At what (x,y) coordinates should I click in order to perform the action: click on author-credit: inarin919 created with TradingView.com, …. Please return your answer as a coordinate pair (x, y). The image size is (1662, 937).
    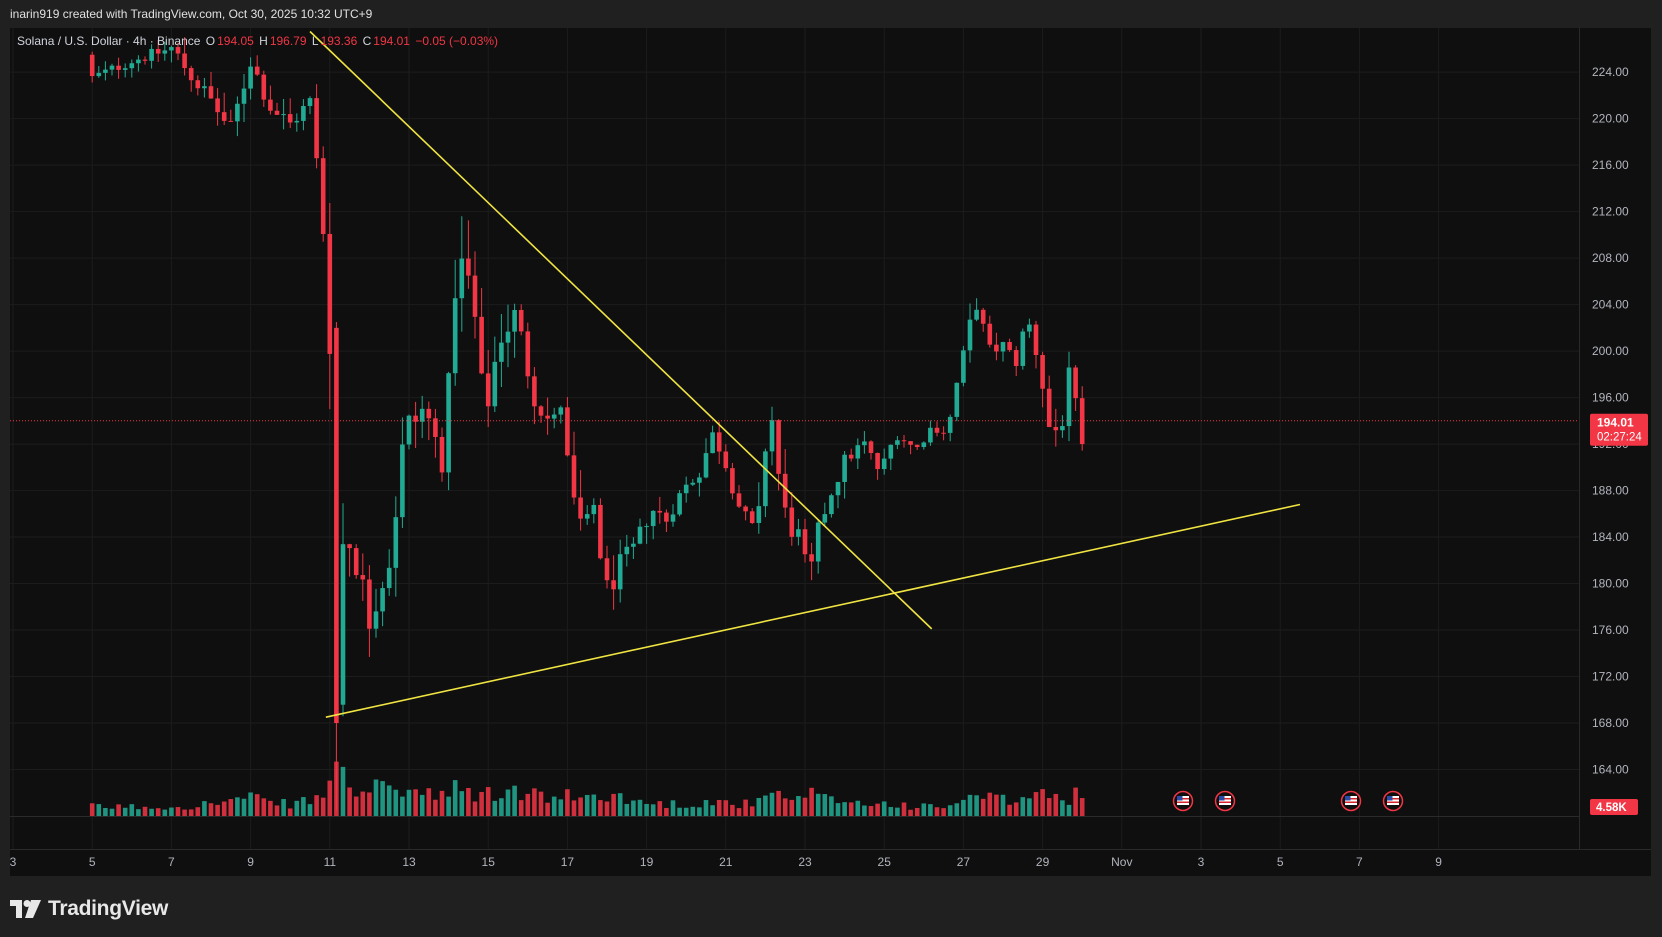
    Looking at the image, I should click on (191, 14).